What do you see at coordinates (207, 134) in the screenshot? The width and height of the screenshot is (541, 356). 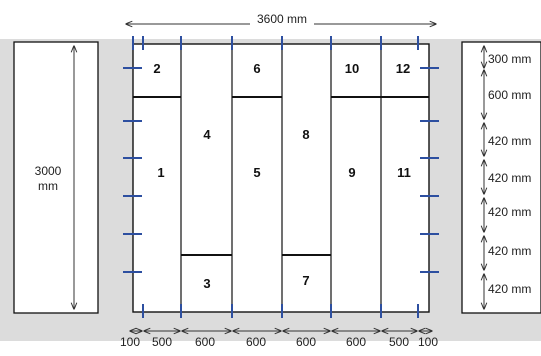 I see `panel-number: 4` at bounding box center [207, 134].